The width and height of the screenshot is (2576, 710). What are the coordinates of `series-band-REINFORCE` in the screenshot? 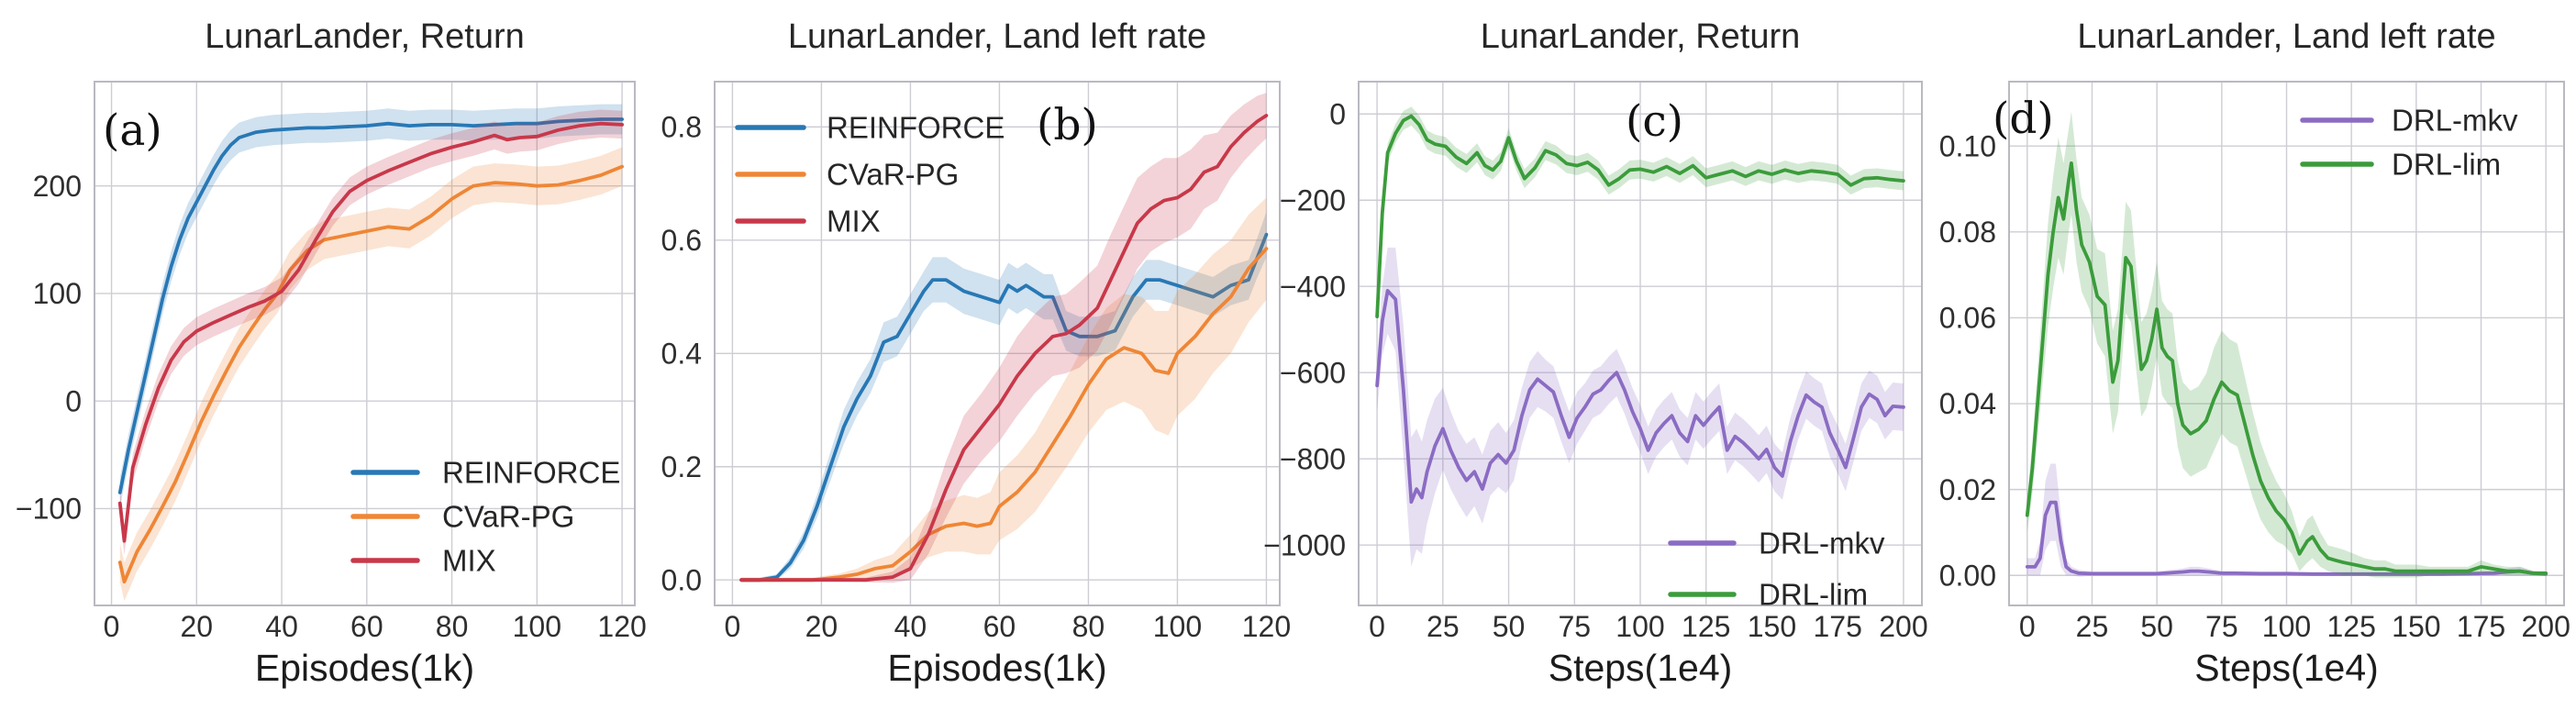 It's located at (1004, 397).